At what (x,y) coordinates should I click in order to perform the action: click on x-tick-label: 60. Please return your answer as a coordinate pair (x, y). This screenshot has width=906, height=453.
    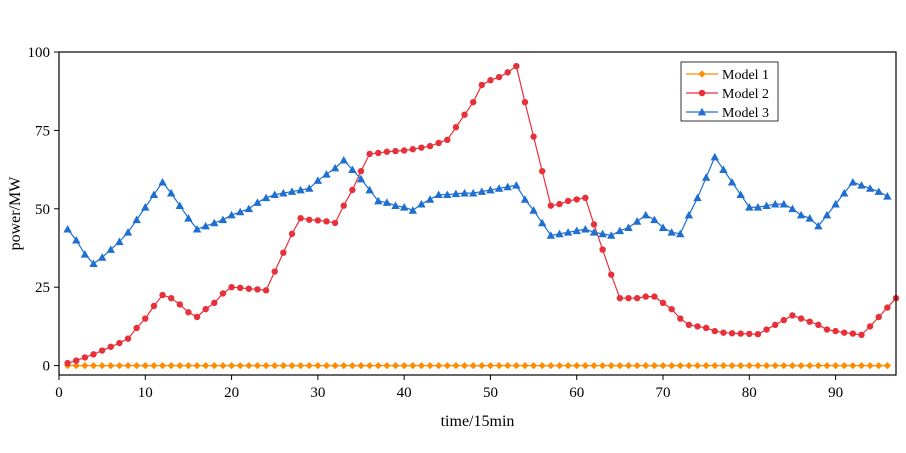
    Looking at the image, I should click on (576, 393).